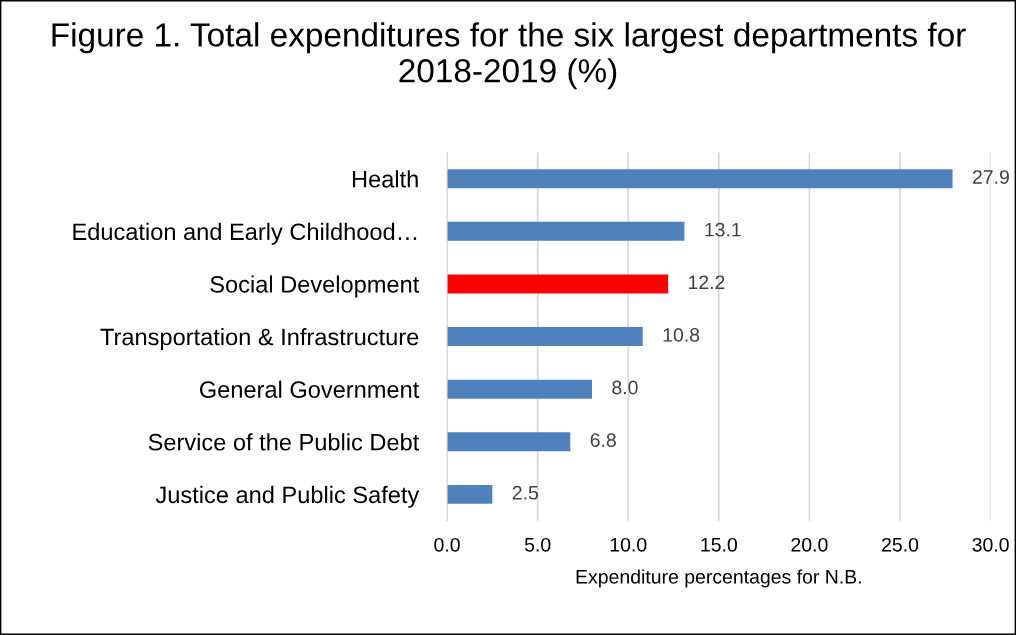  Describe the element at coordinates (309, 389) in the screenshot. I see `y-tick-label: General Government` at that location.